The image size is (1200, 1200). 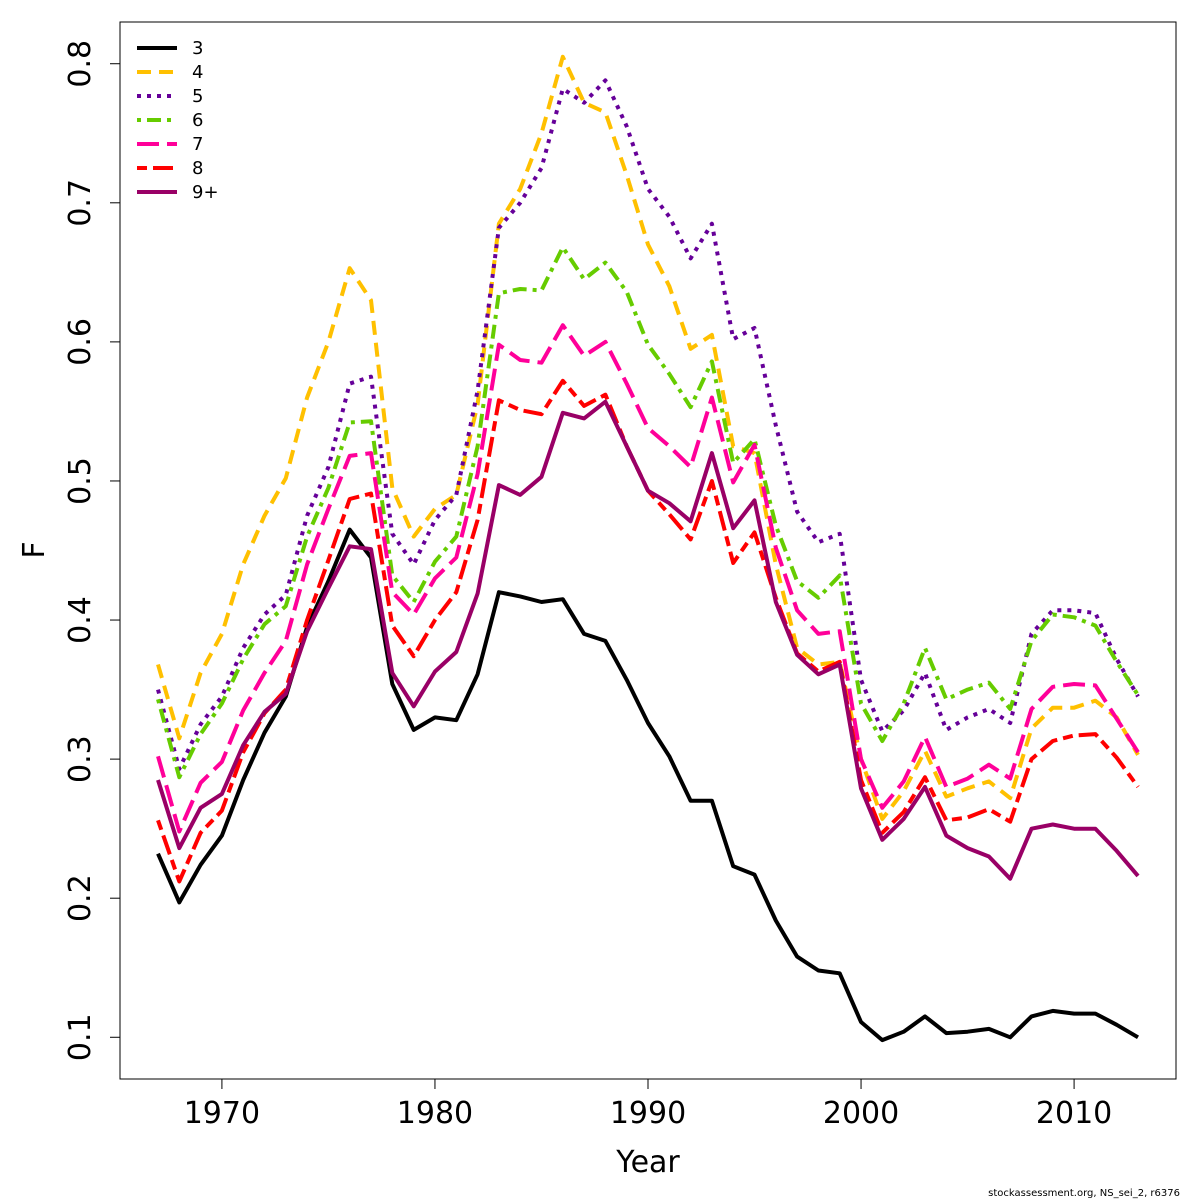 I want to click on legend-label-8: 8, so click(x=197, y=168).